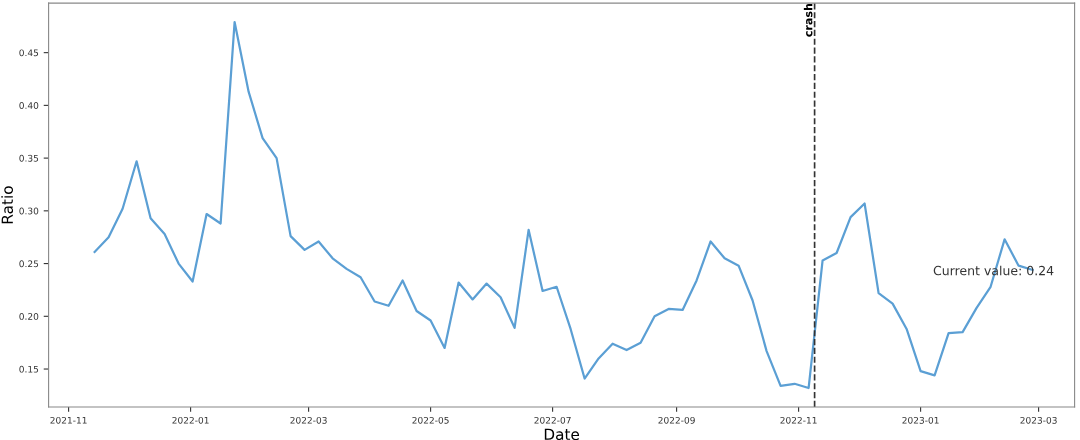 The image size is (1080, 440). What do you see at coordinates (29, 316) in the screenshot?
I see `y-tick-label: 0.20` at bounding box center [29, 316].